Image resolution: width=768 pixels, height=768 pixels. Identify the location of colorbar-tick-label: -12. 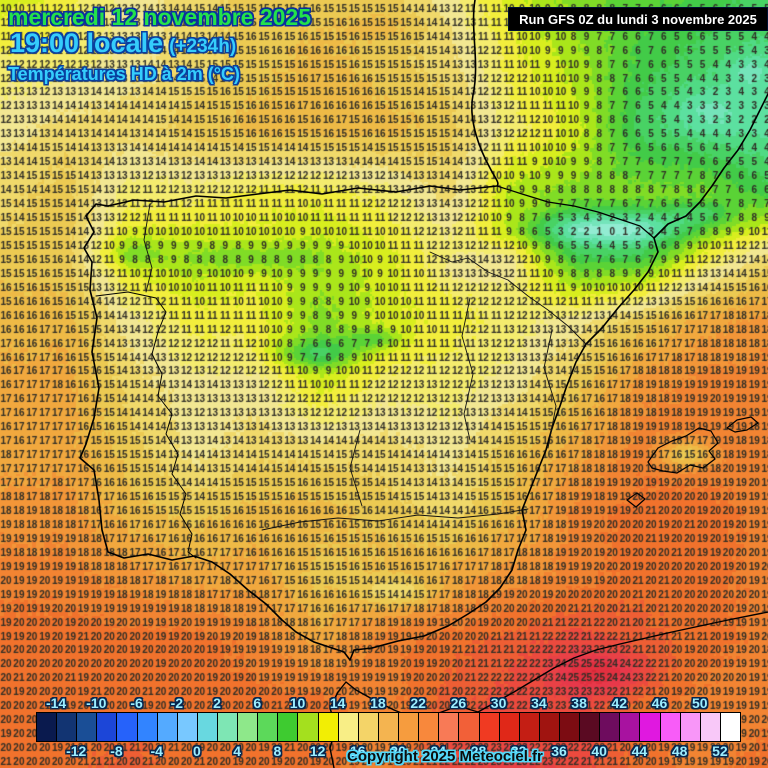
(76, 751).